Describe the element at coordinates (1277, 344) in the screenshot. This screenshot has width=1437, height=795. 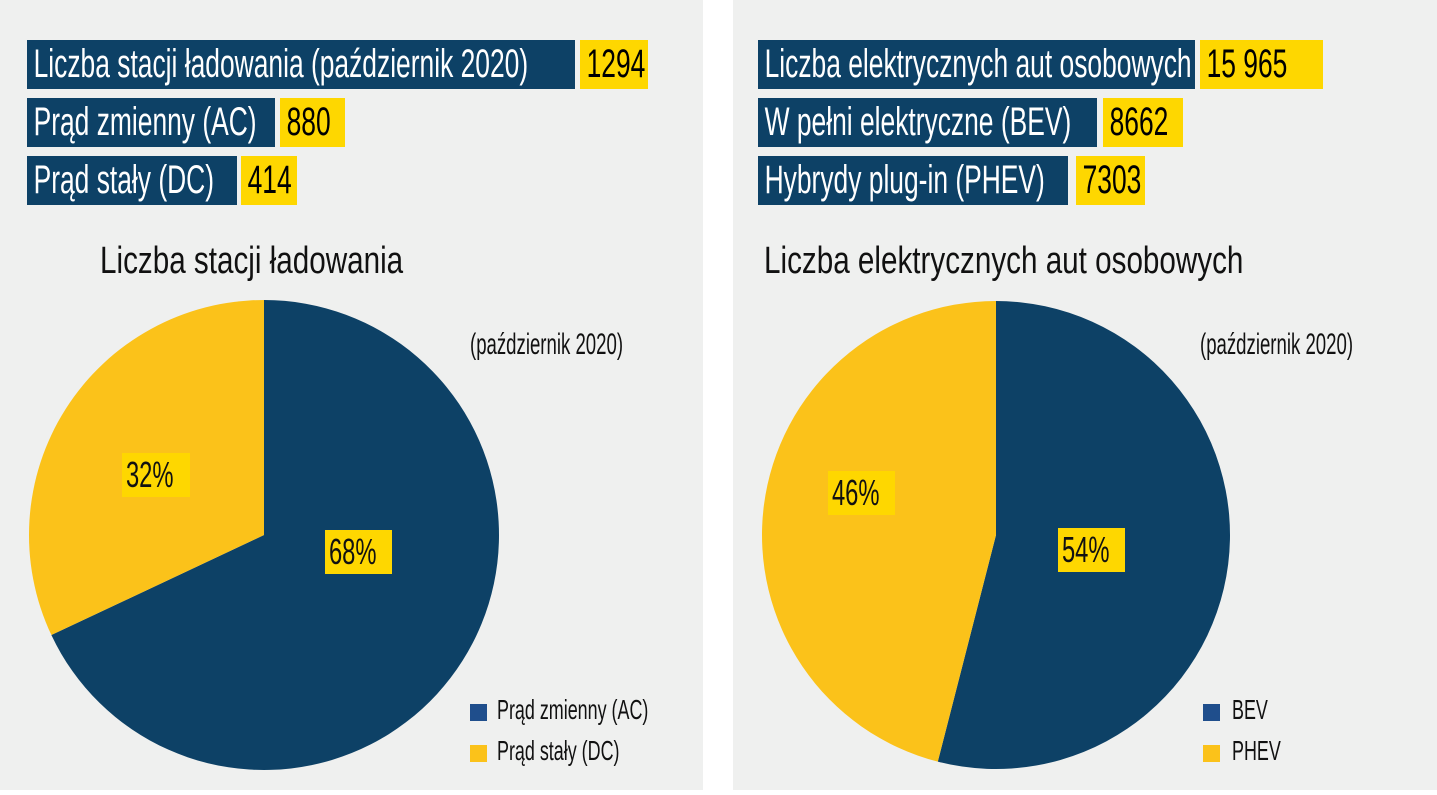
I see `right-chart-subtitle: (październik 2020)` at that location.